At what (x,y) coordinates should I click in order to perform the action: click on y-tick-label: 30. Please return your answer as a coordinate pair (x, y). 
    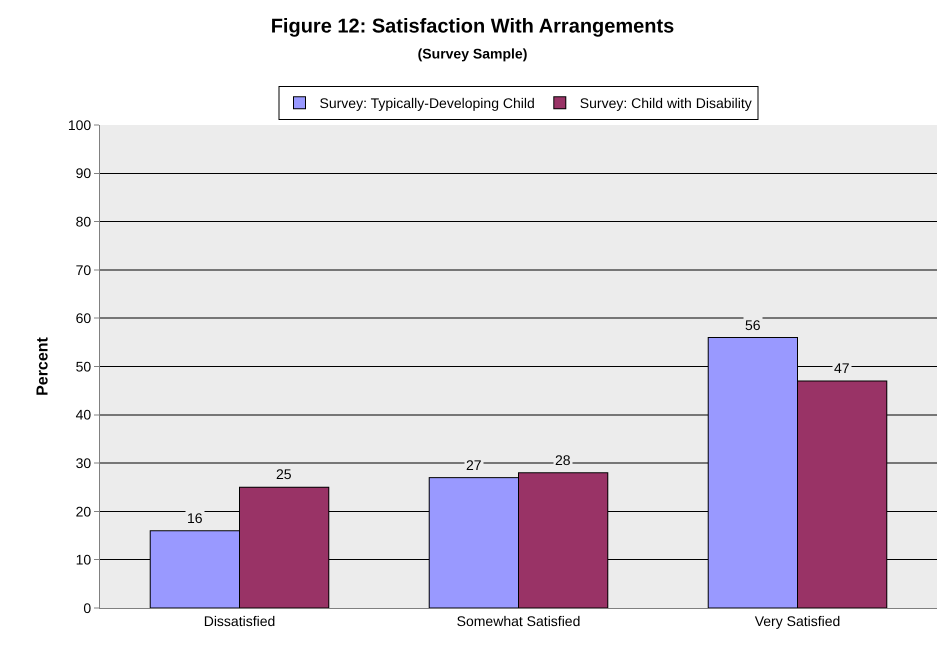
    Looking at the image, I should click on (84, 463).